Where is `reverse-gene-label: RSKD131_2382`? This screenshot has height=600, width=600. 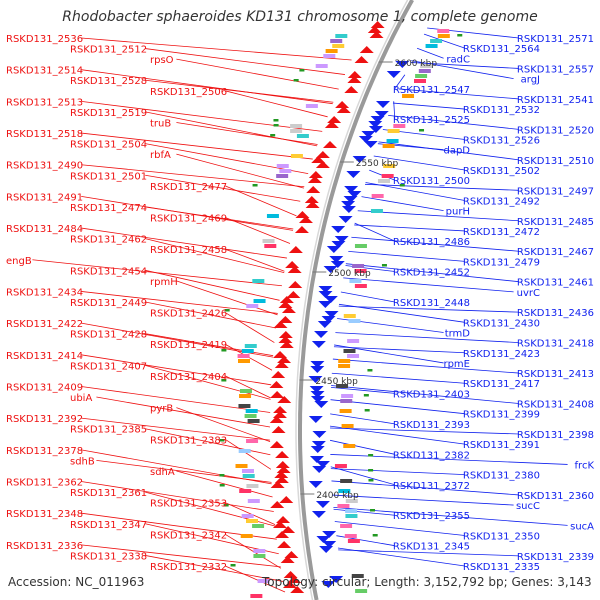
reverse-gene-label: RSKD131_2382 is located at coordinates (431, 455).